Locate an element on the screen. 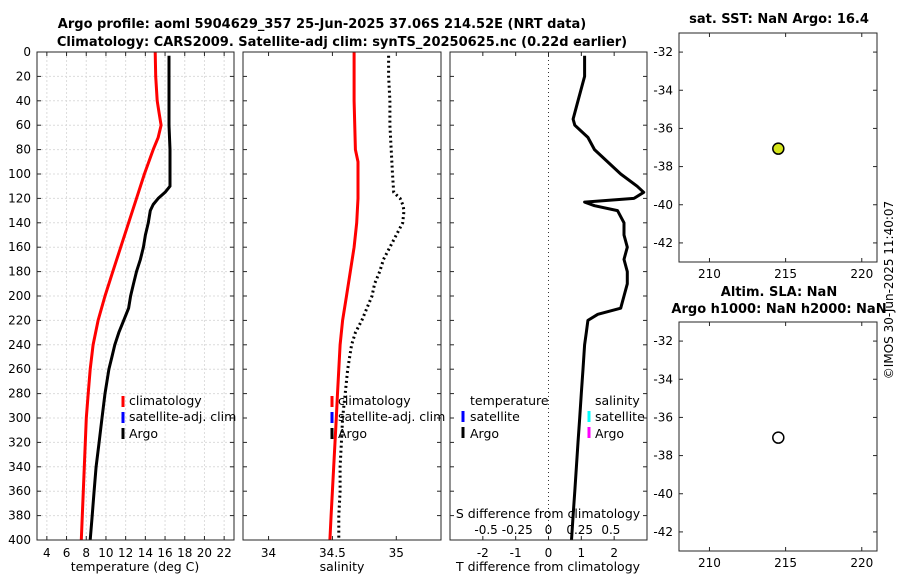 Image resolution: width=900 pixels, height=580 pixels. x-tick-label: 16 is located at coordinates (164, 553).